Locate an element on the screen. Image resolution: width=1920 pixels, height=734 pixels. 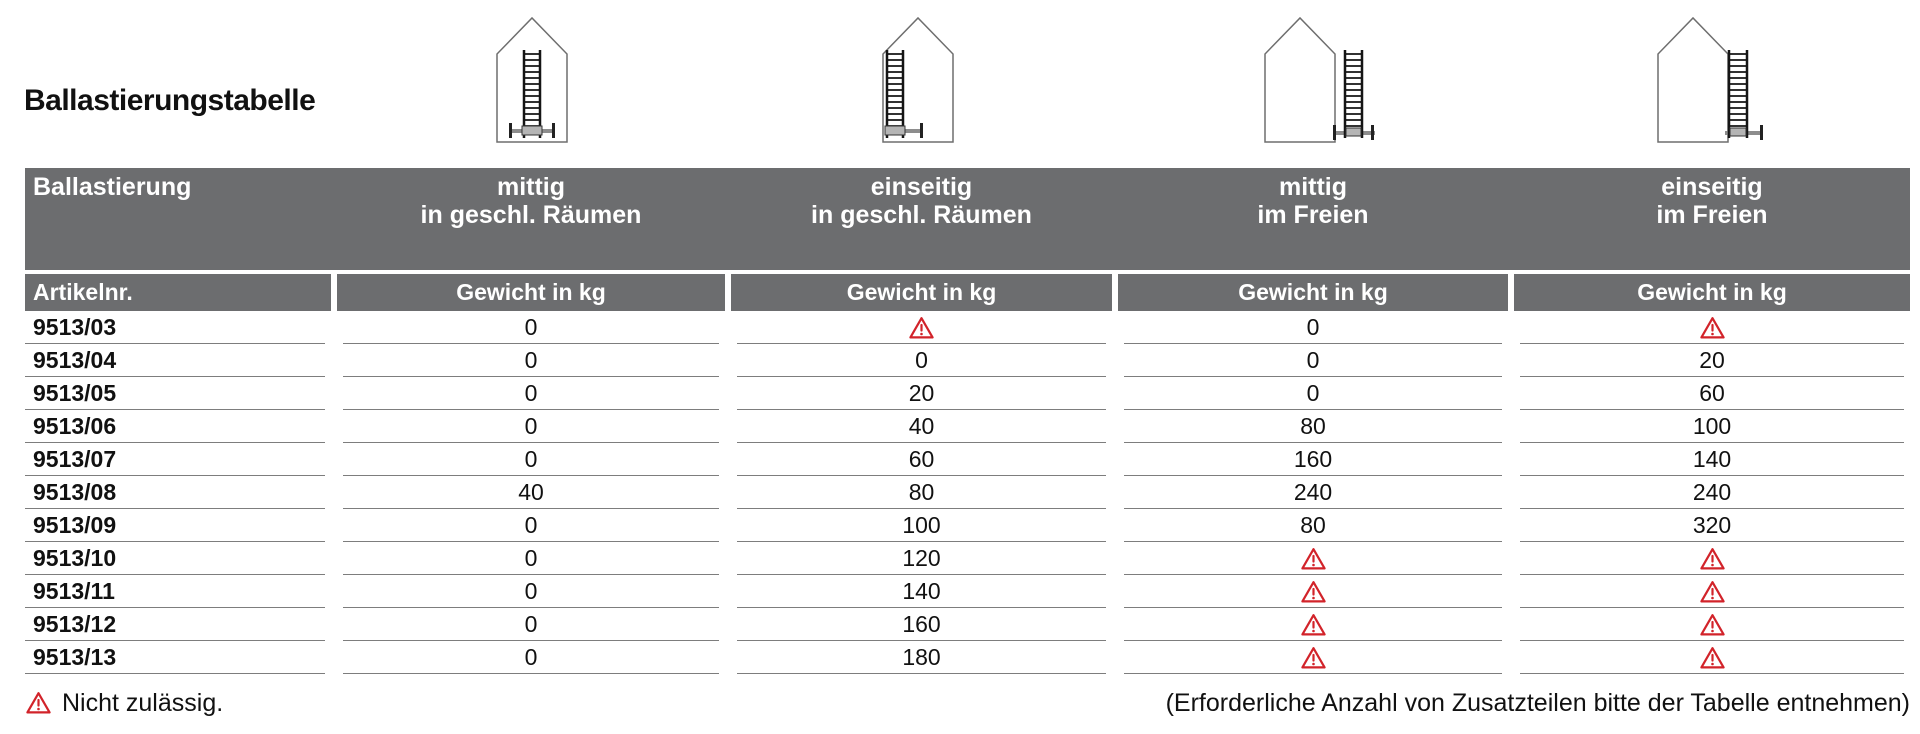
table-row: 9513/11 0 140 is located at coordinates (967, 591).